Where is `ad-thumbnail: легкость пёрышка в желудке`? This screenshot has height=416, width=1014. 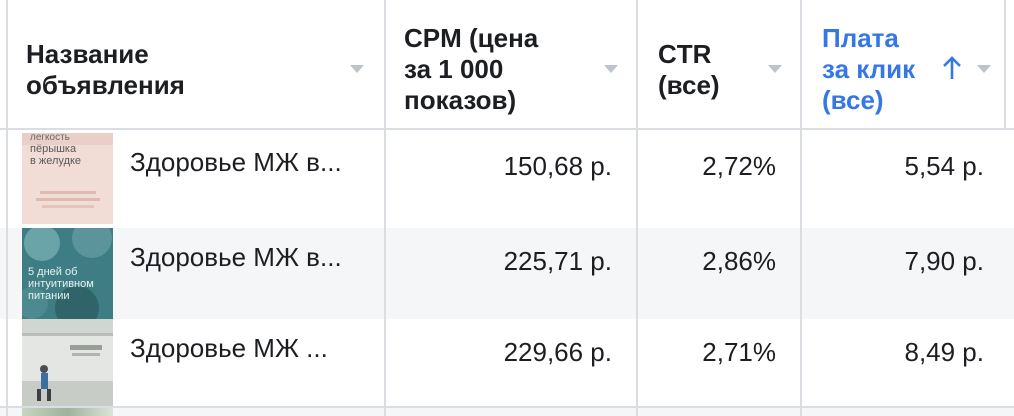 ad-thumbnail: легкость пёрышка в желудке is located at coordinates (67, 178).